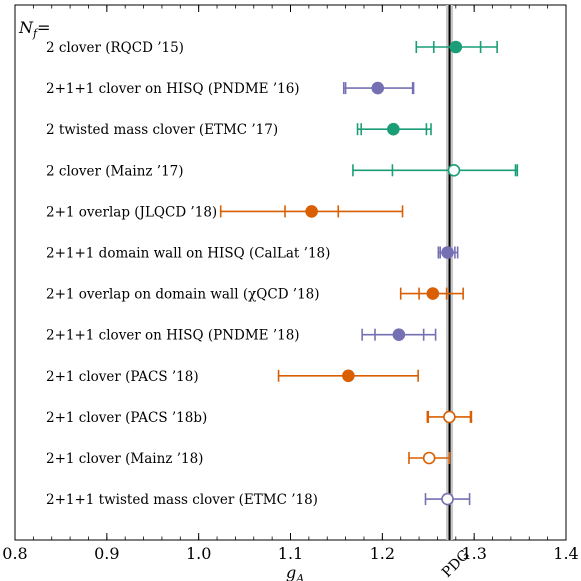 This screenshot has width=581, height=581. Describe the element at coordinates (122, 377) in the screenshot. I see `entry-label: 2+1 clover (PACS ’18)` at that location.